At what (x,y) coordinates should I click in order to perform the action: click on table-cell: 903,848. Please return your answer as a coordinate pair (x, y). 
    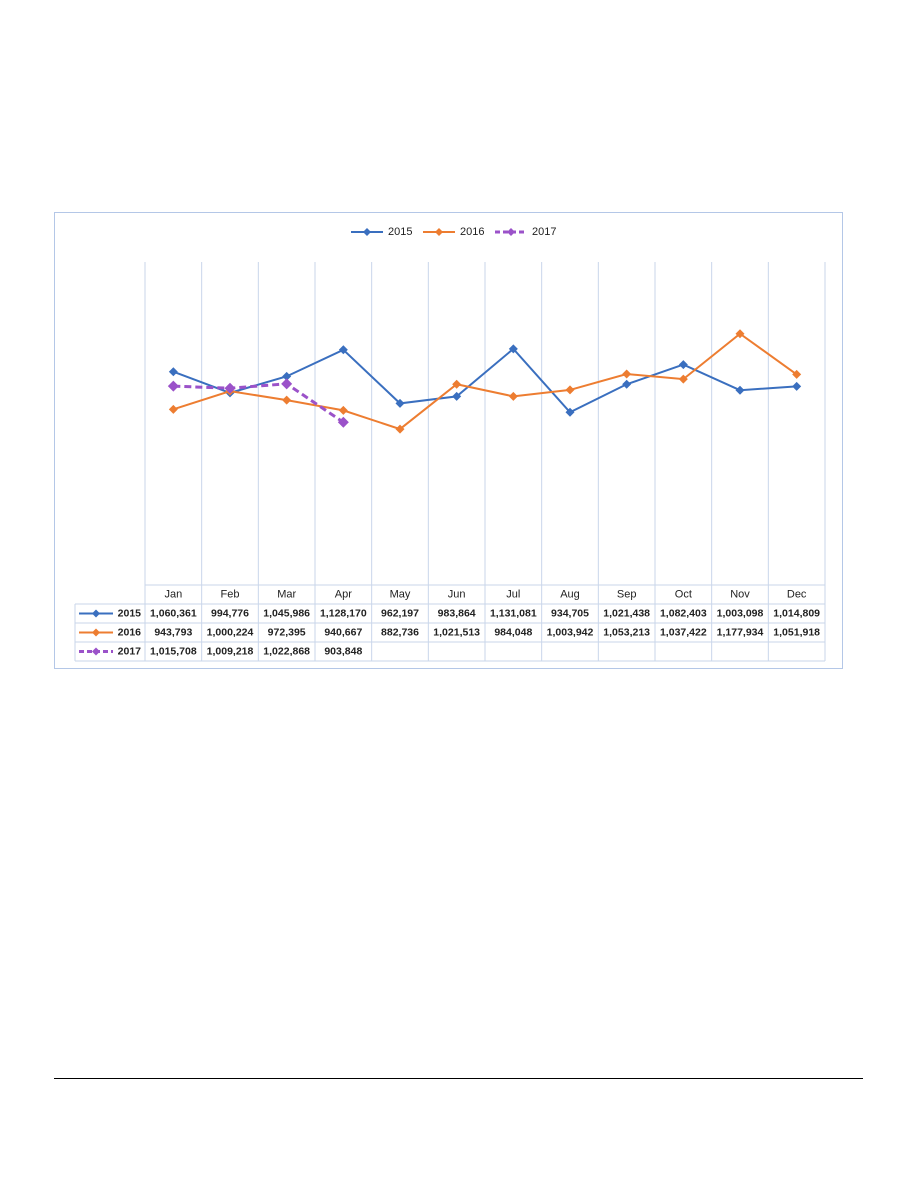
    Looking at the image, I should click on (343, 651).